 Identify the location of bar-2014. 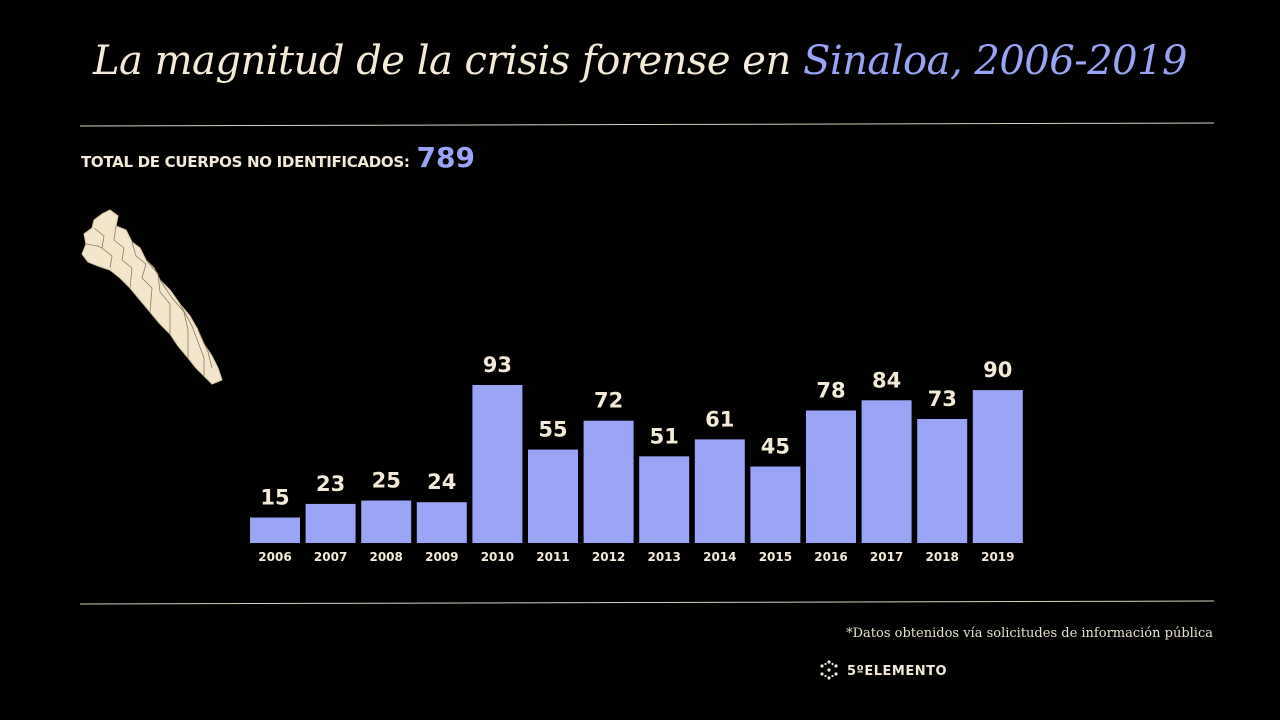
(719, 491).